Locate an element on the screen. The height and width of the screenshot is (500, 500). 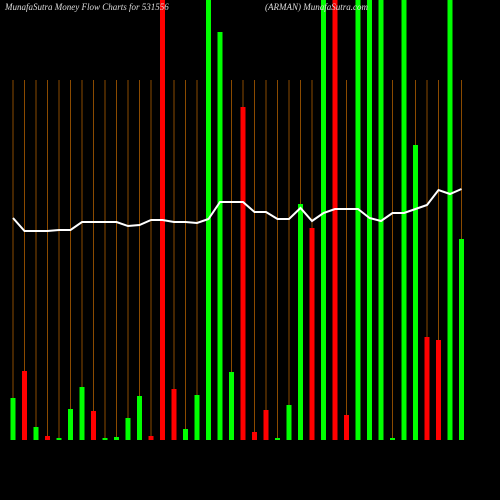
lines is located at coordinates (237, 210).